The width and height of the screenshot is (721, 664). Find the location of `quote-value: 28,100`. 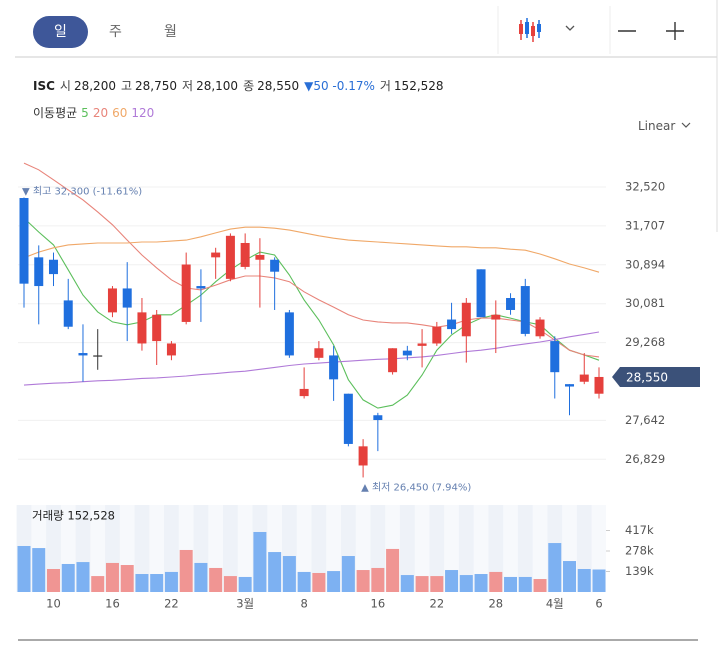

quote-value: 28,100 is located at coordinates (217, 86).